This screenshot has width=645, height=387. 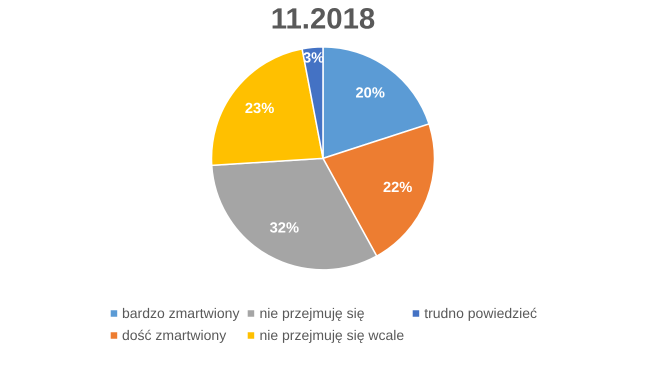 I want to click on legend-label: nie przejmuję się, so click(x=312, y=313).